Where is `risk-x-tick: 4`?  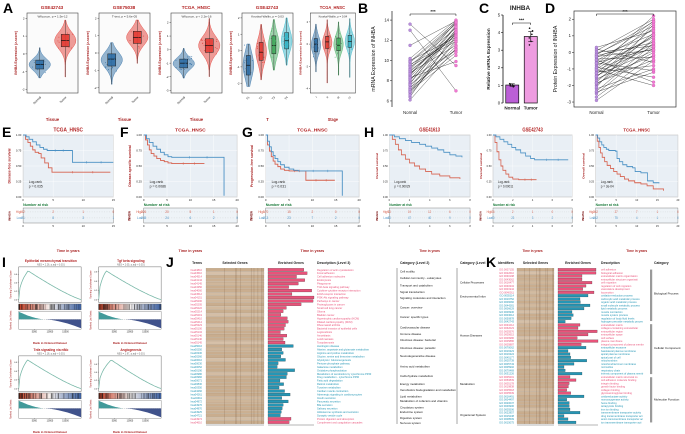
risk-x-tick: 4 is located at coordinates (533, 226).